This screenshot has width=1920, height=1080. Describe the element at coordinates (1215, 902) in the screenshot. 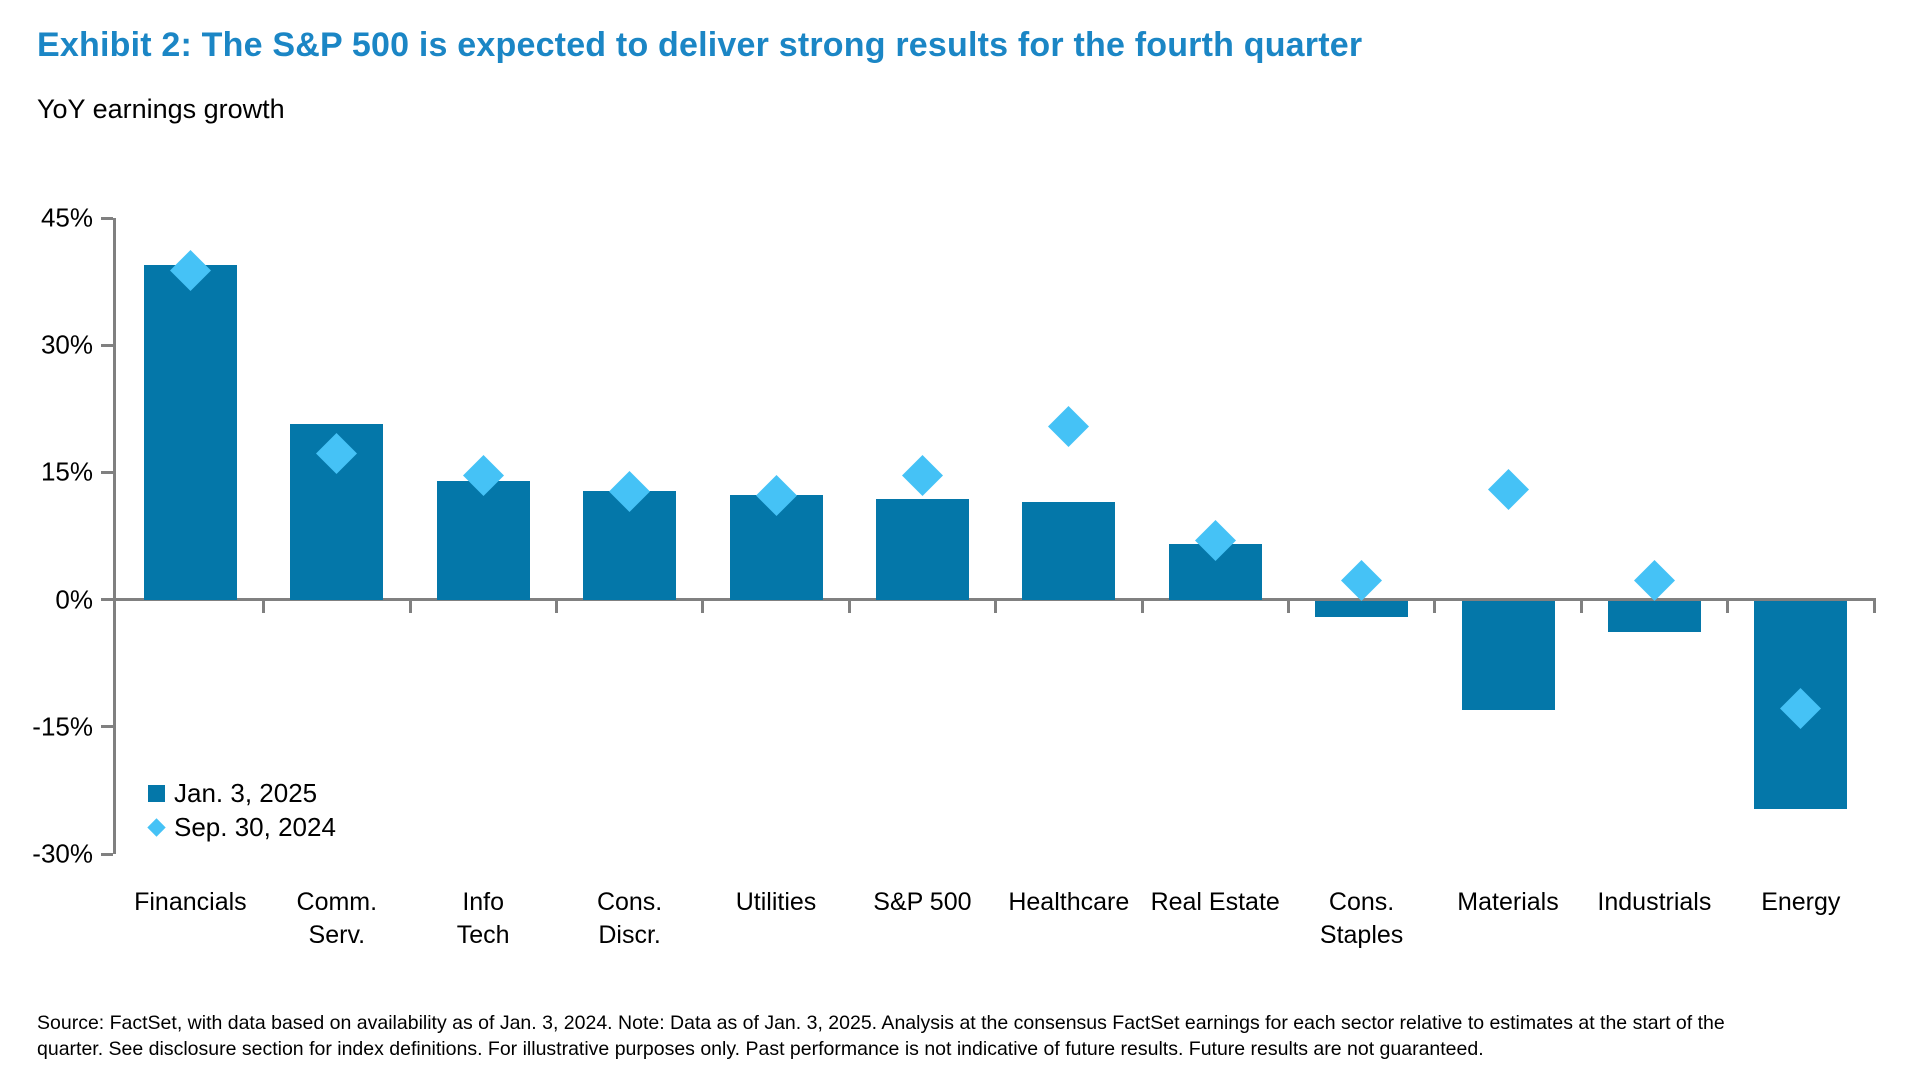

I see `category-label: Real Estate` at that location.